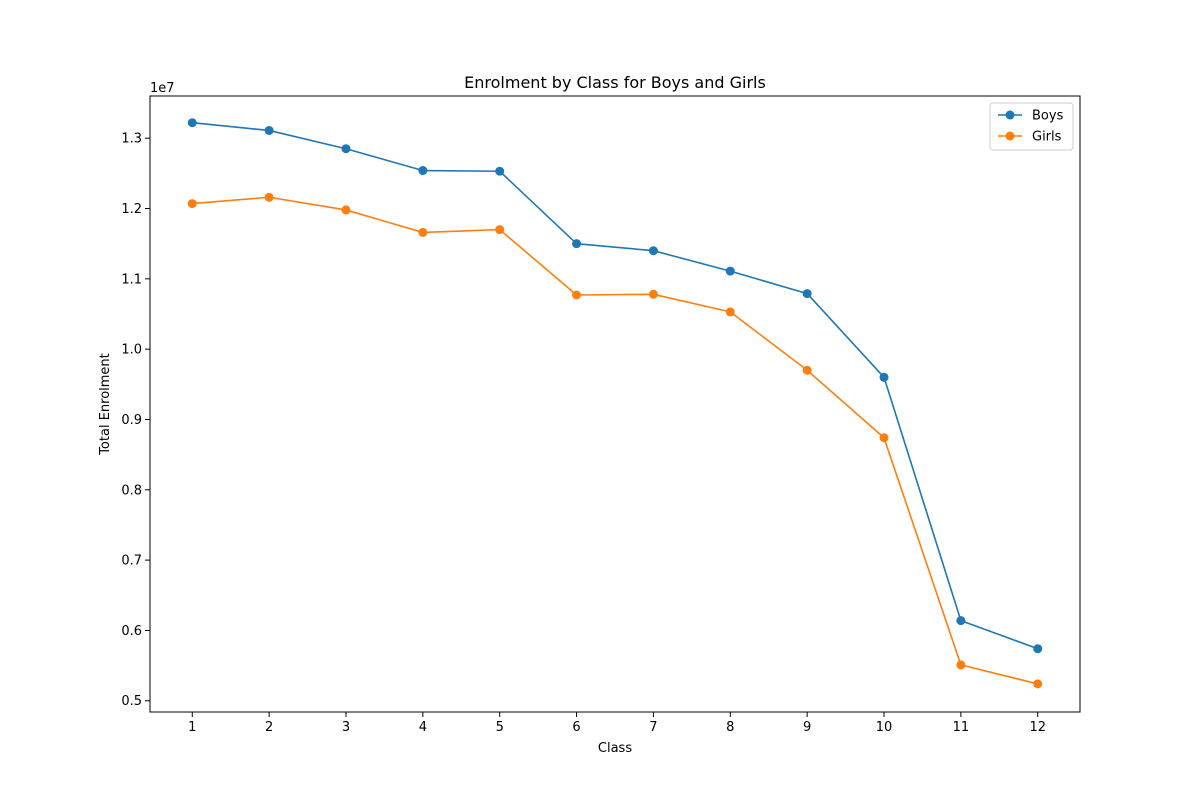  I want to click on x-tick-label: 5, so click(500, 727).